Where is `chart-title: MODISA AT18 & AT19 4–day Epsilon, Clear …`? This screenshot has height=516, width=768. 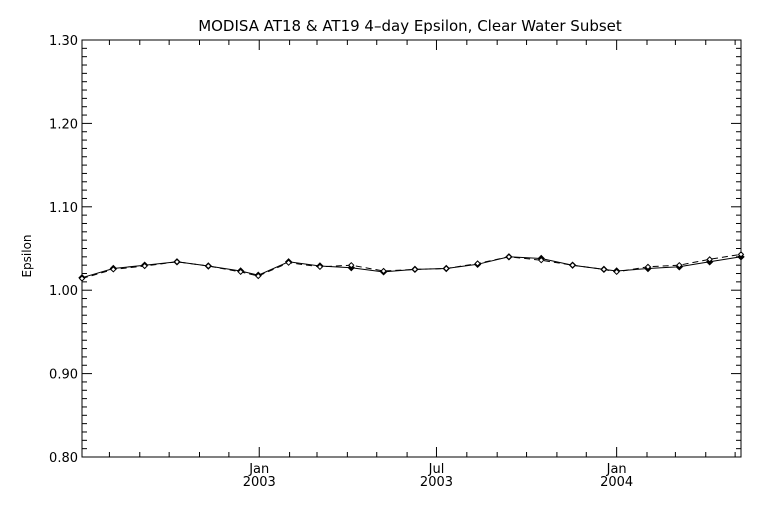 chart-title: MODISA AT18 & AT19 4–day Epsilon, Clear … is located at coordinates (410, 26).